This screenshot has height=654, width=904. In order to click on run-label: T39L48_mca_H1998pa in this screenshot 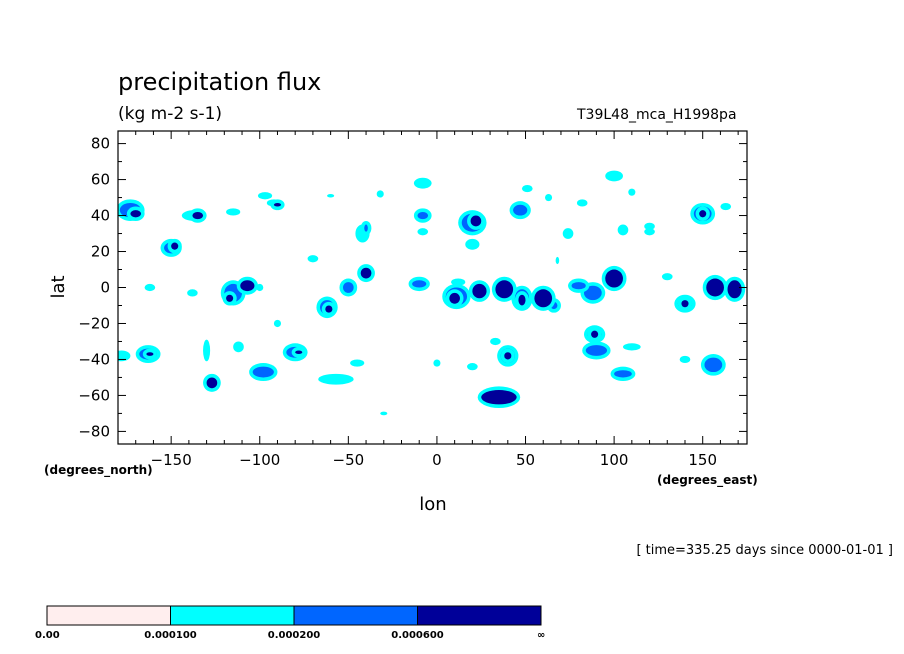, I will do `click(656, 115)`.